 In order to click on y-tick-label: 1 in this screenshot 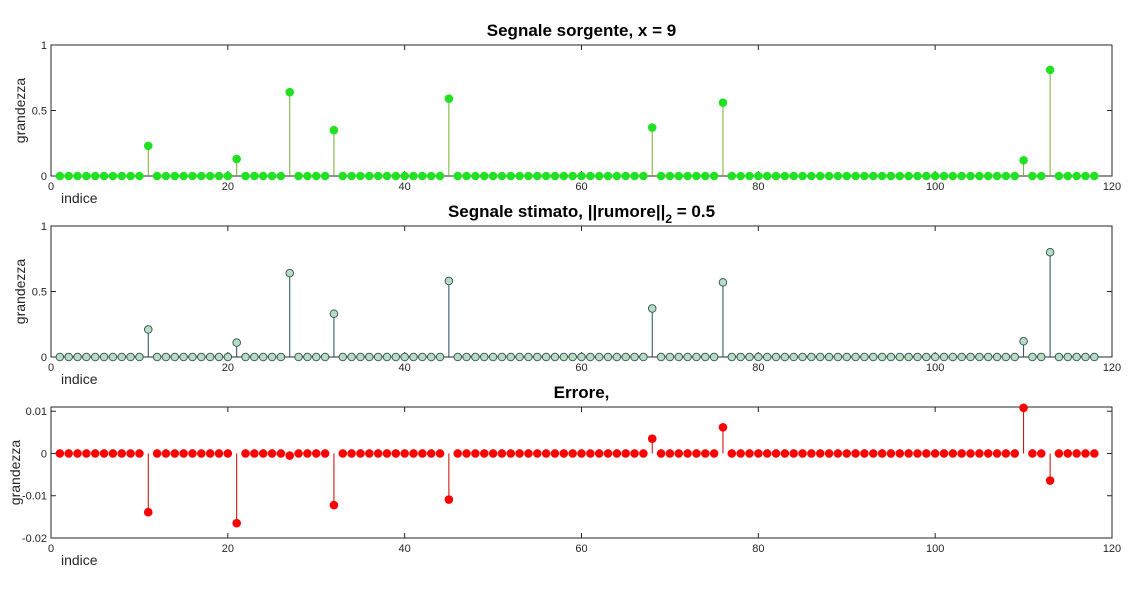, I will do `click(44, 227)`.